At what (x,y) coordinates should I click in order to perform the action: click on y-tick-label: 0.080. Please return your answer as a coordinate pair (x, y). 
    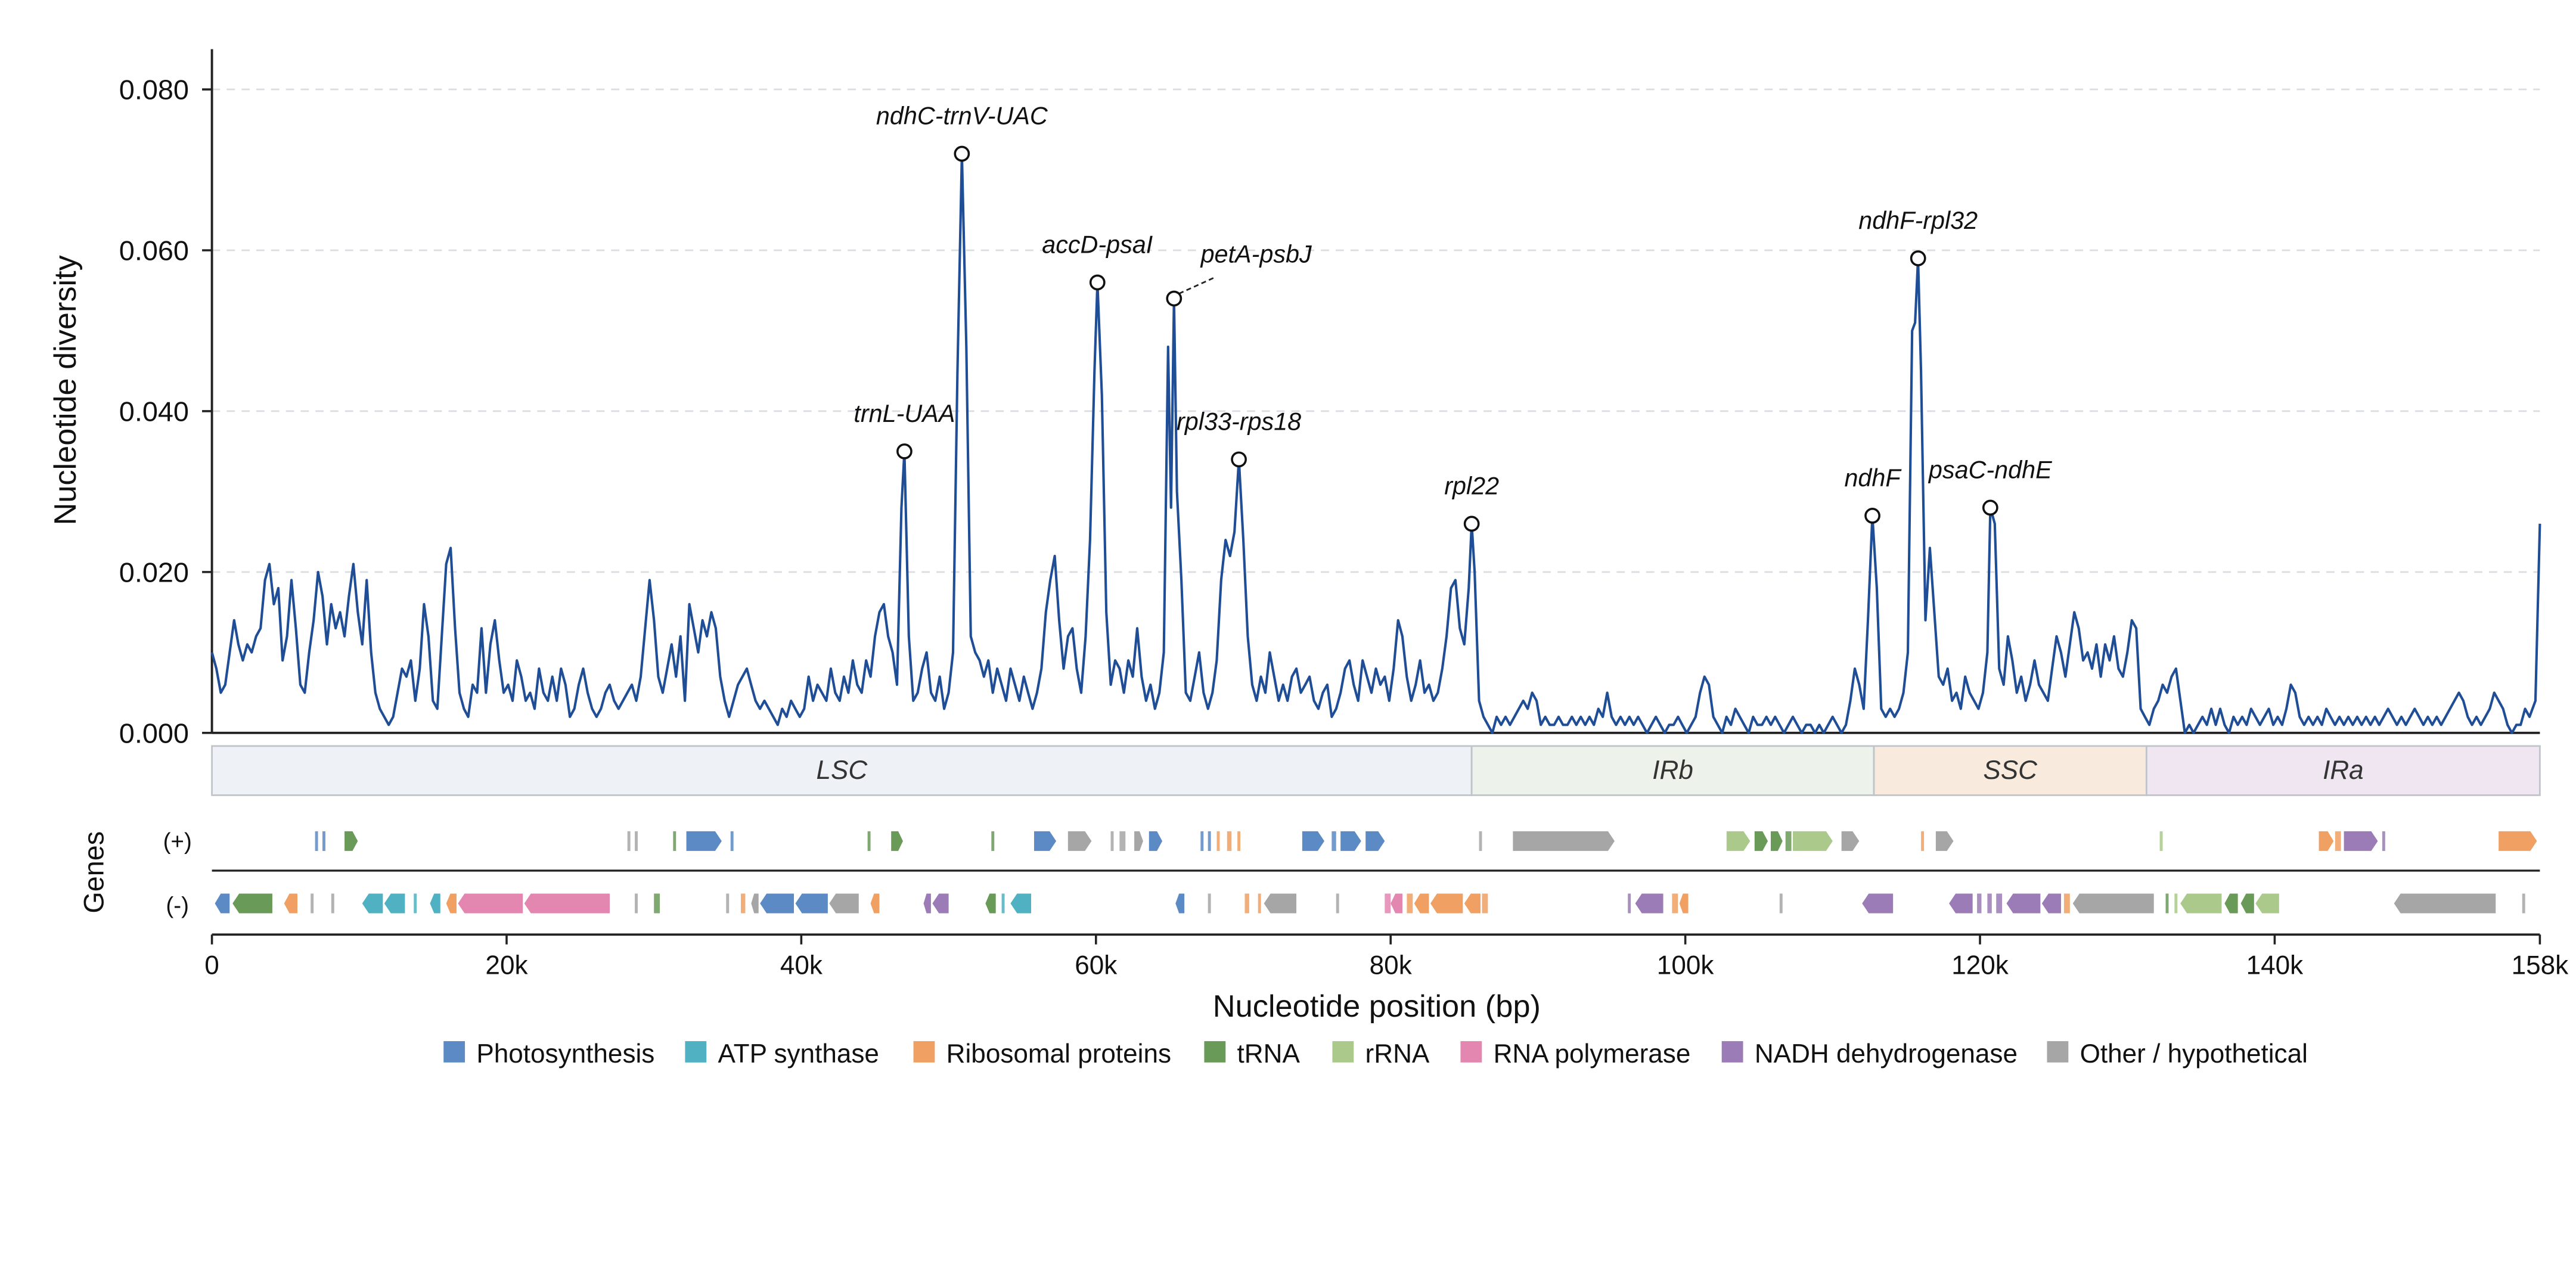
    Looking at the image, I should click on (154, 89).